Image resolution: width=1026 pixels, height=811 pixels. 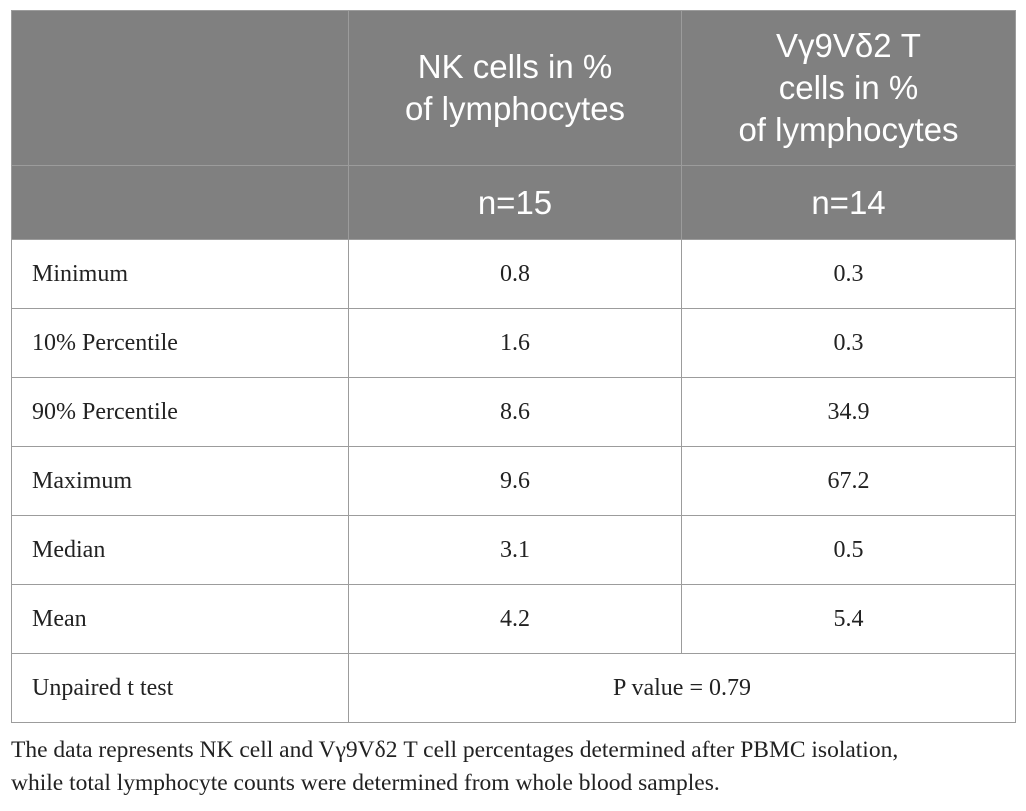 I want to click on table-row: Mean 4.2 5.4, so click(x=513, y=619).